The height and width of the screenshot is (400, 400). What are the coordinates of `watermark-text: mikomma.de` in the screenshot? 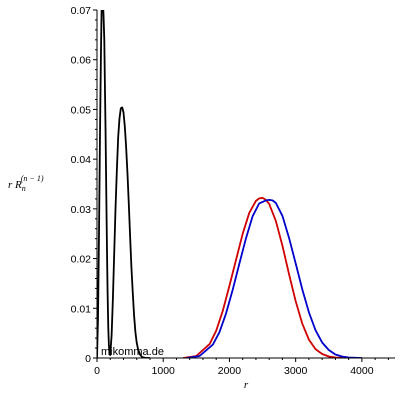 It's located at (132, 352).